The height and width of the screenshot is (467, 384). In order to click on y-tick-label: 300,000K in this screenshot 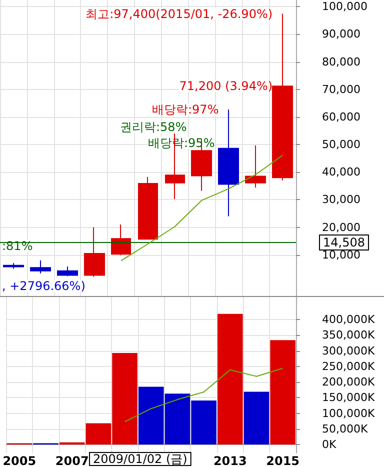, I will do `click(349, 351)`.